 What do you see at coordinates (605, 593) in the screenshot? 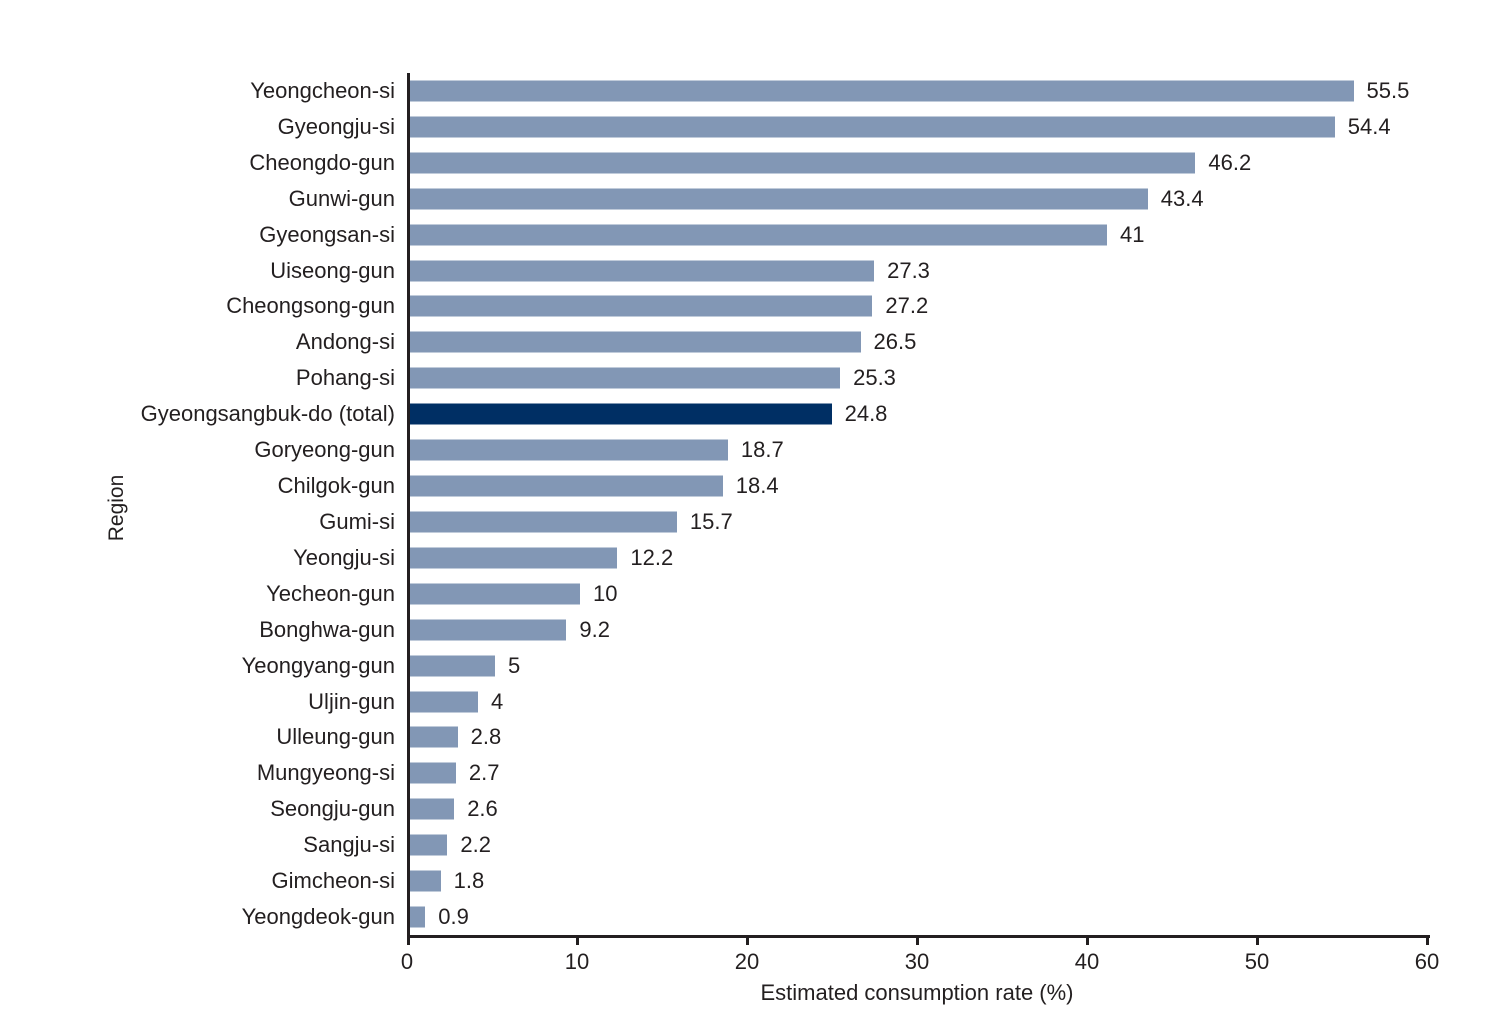
I see `value-label: 10` at bounding box center [605, 593].